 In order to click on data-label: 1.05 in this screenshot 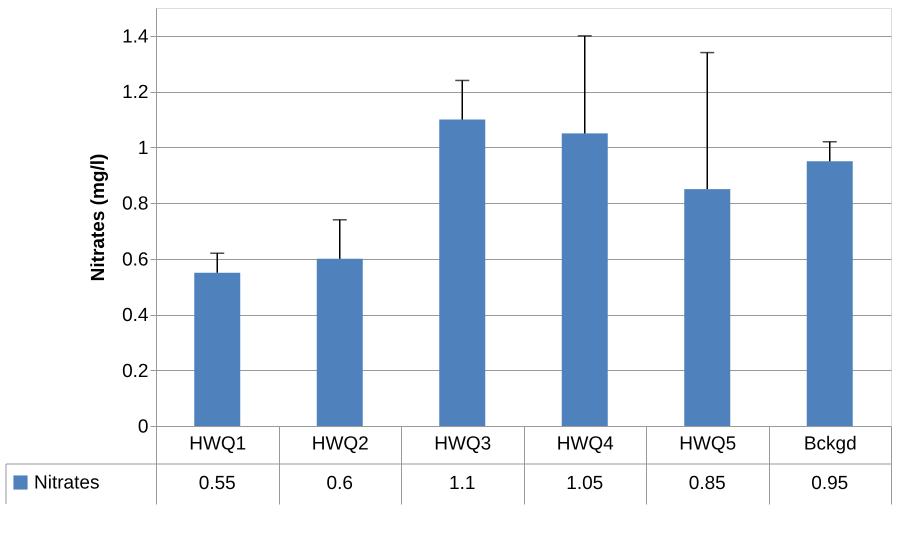, I will do `click(585, 483)`.